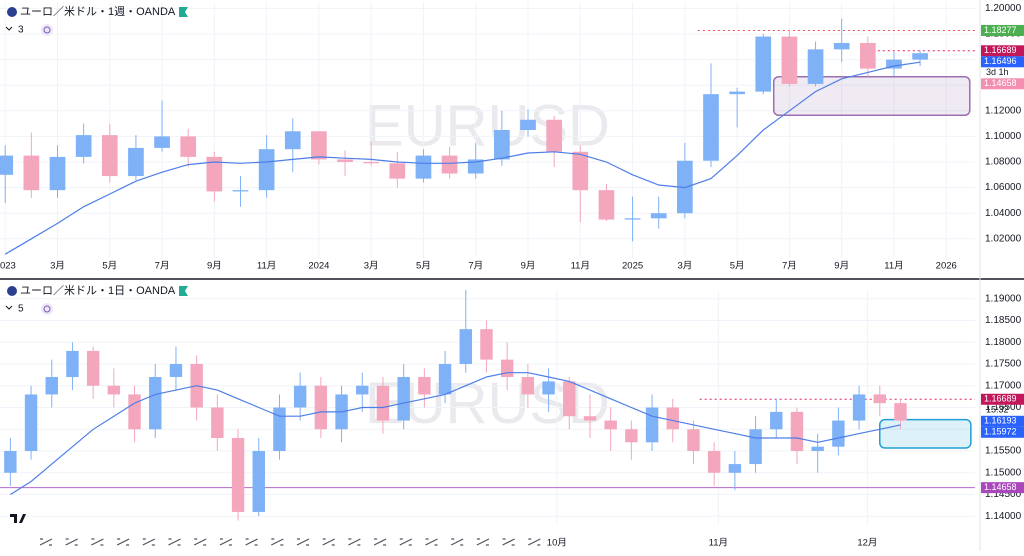 The width and height of the screenshot is (1024, 556). Describe the element at coordinates (871, 96) in the screenshot. I see `zone` at that location.